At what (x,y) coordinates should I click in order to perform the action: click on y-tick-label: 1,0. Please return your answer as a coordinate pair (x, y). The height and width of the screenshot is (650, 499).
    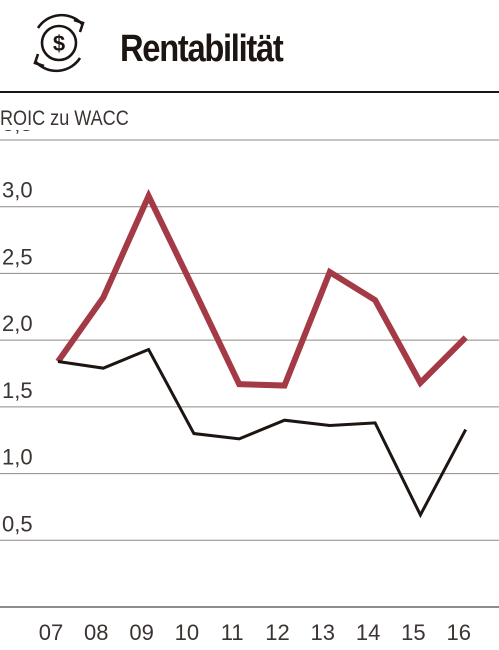
    Looking at the image, I should click on (17, 457).